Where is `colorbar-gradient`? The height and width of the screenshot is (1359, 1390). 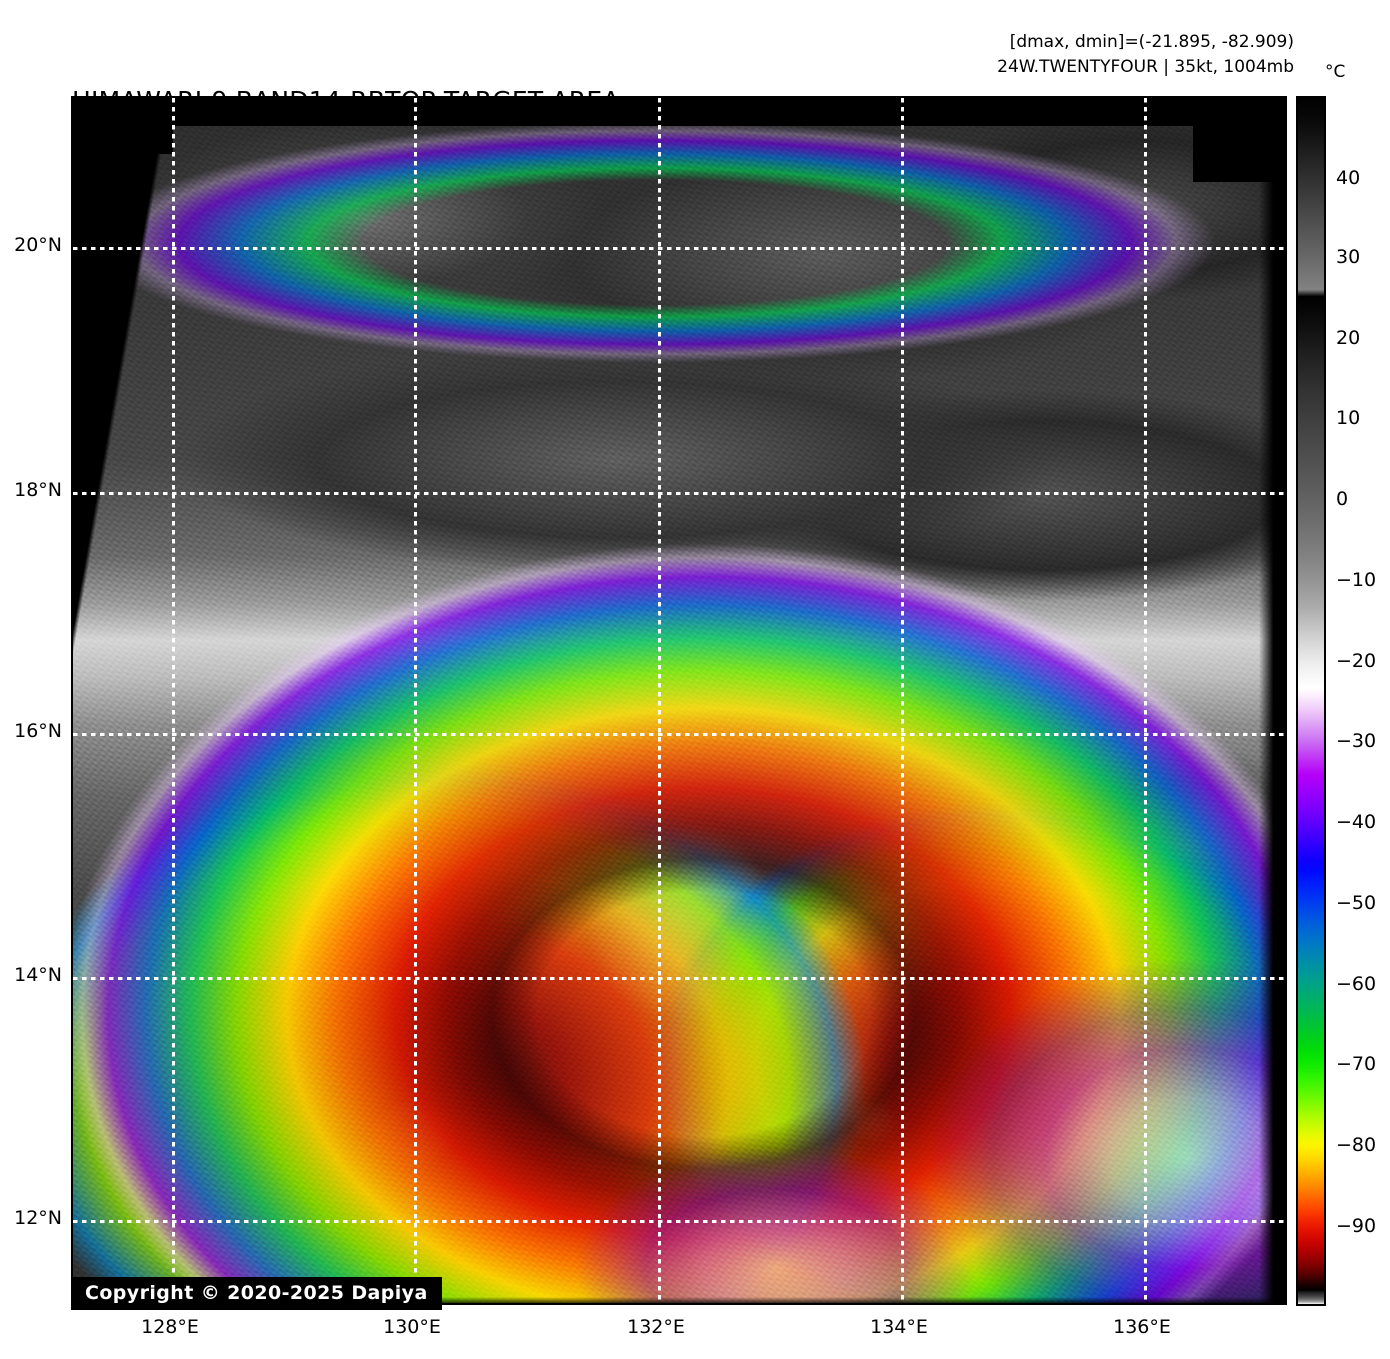 colorbar-gradient is located at coordinates (1311, 701).